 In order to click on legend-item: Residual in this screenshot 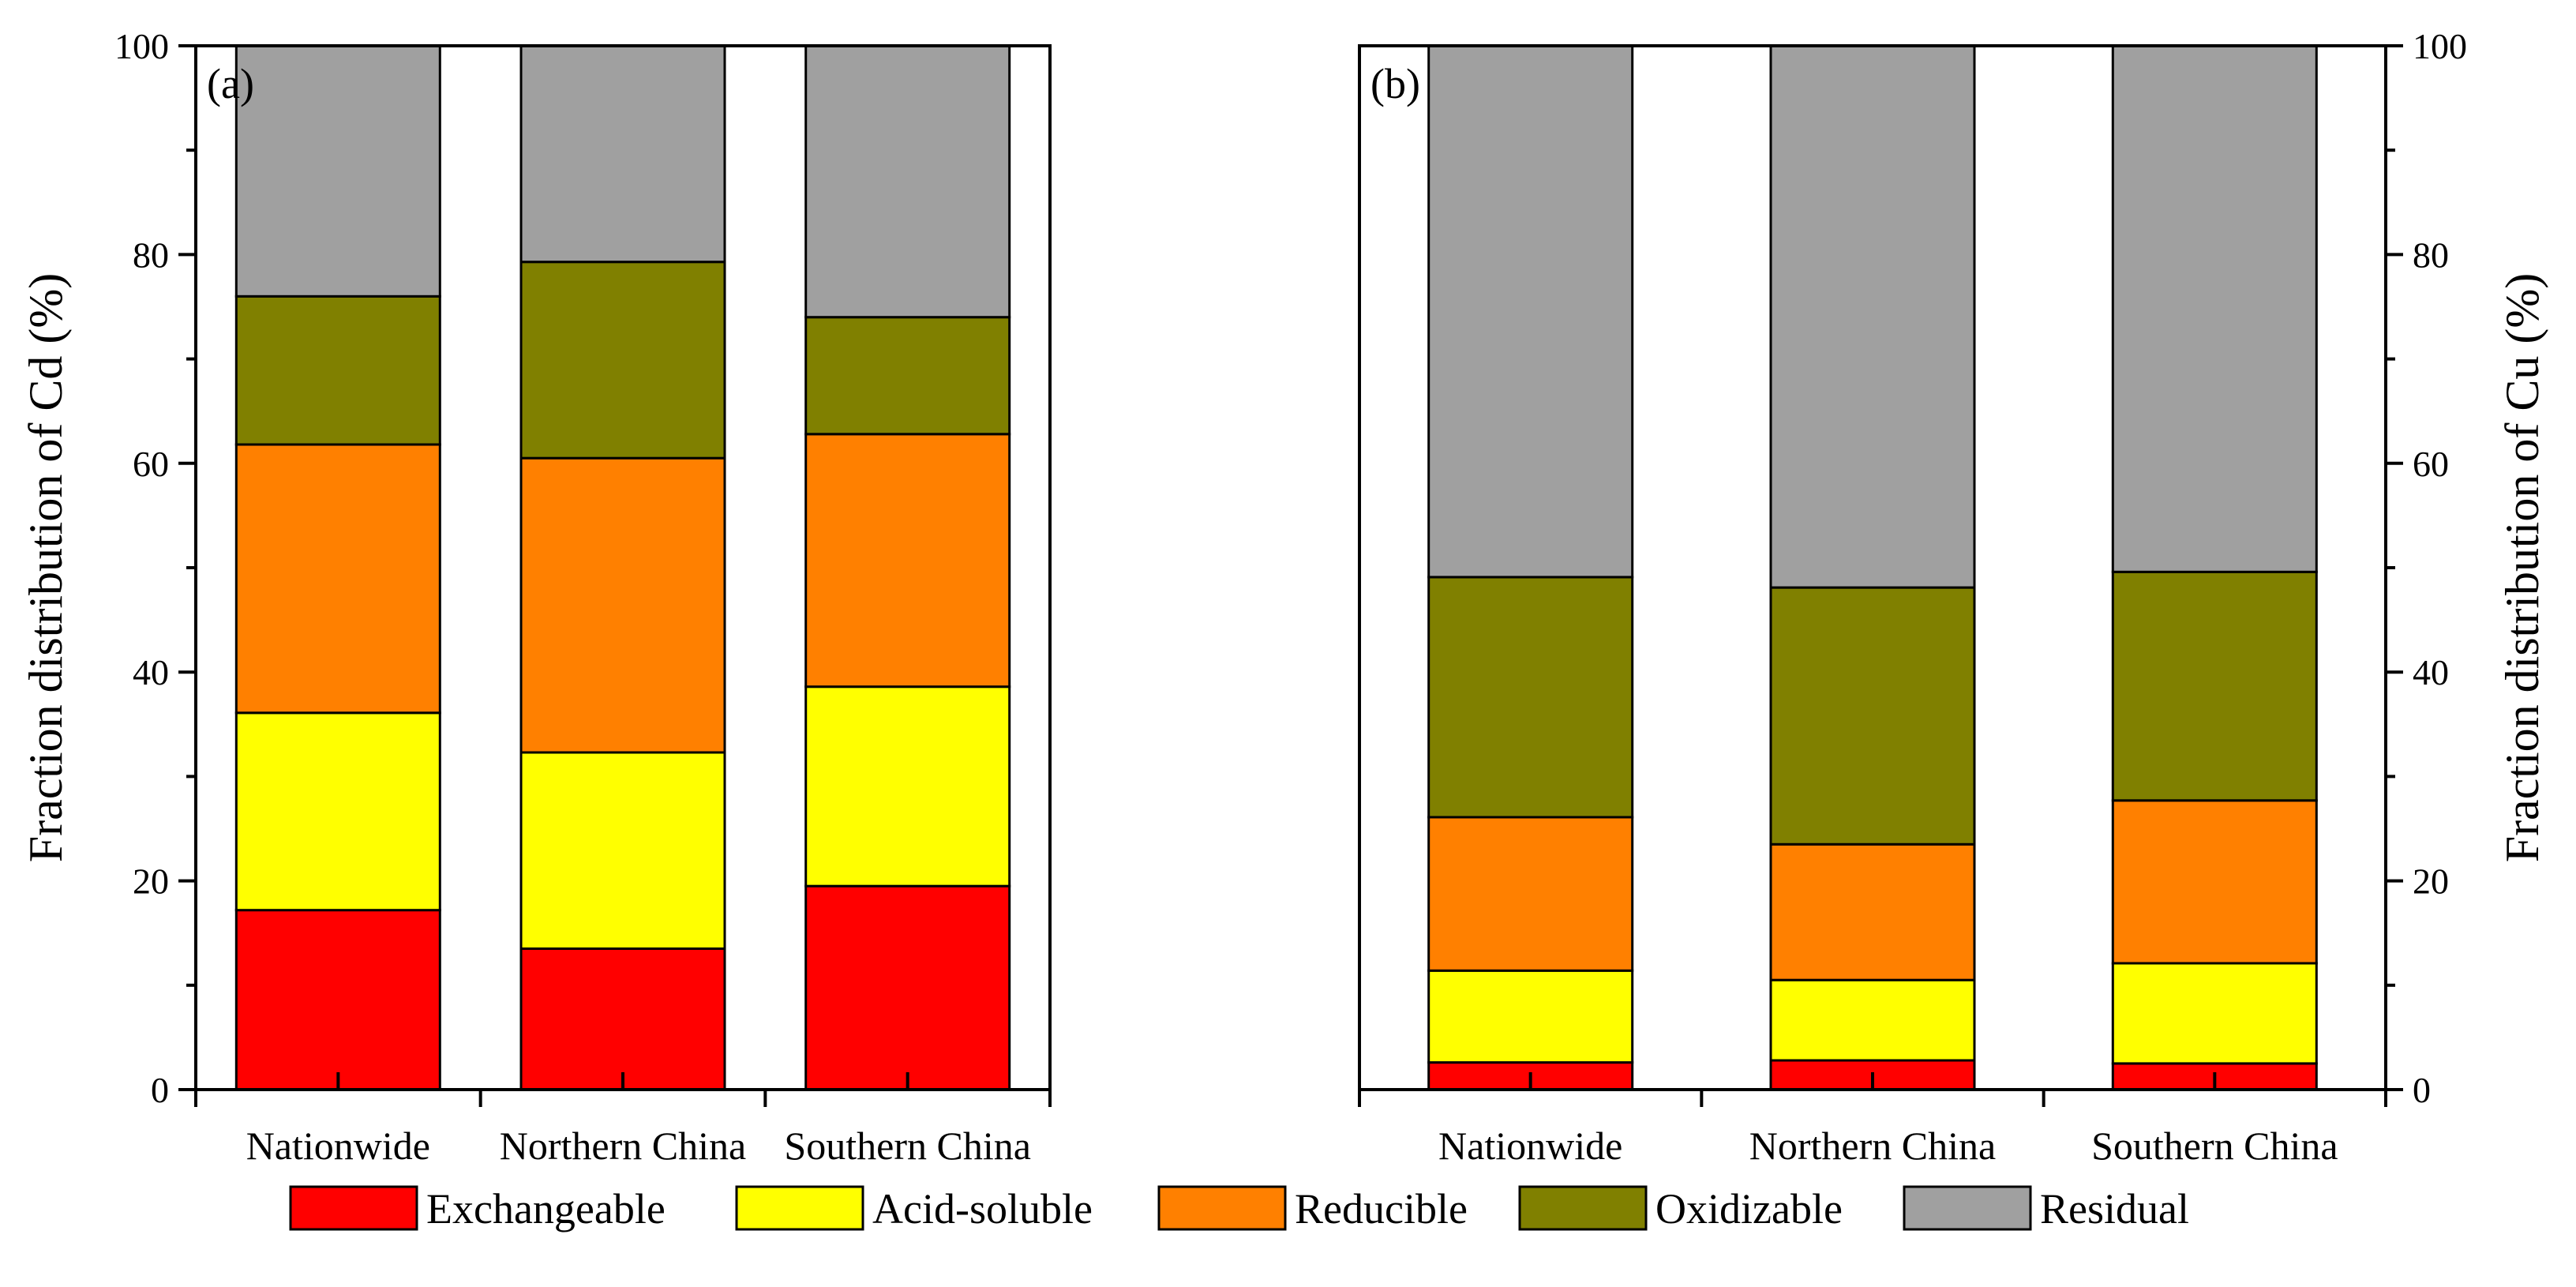, I will do `click(2046, 1209)`.